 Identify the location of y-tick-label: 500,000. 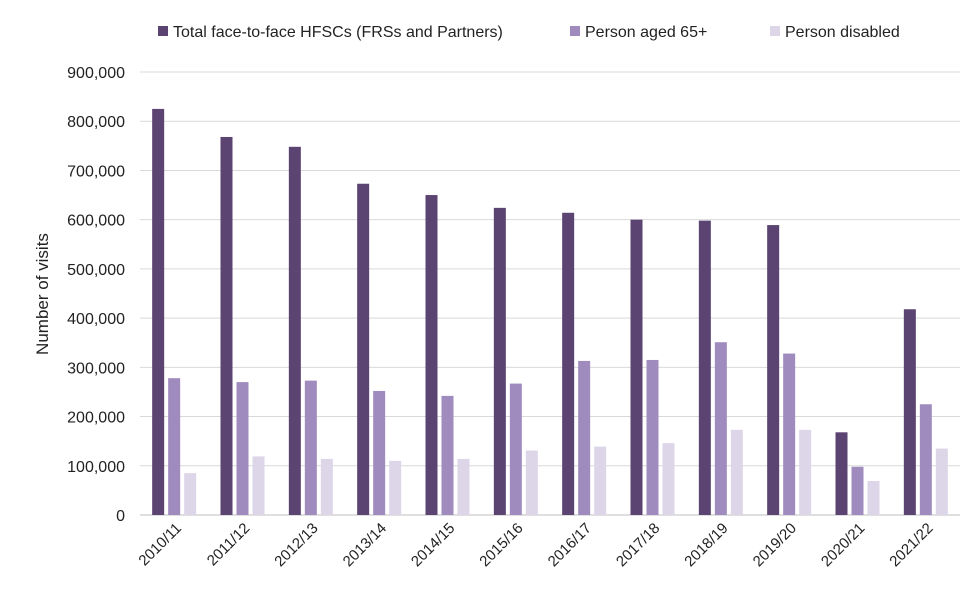
(96, 270).